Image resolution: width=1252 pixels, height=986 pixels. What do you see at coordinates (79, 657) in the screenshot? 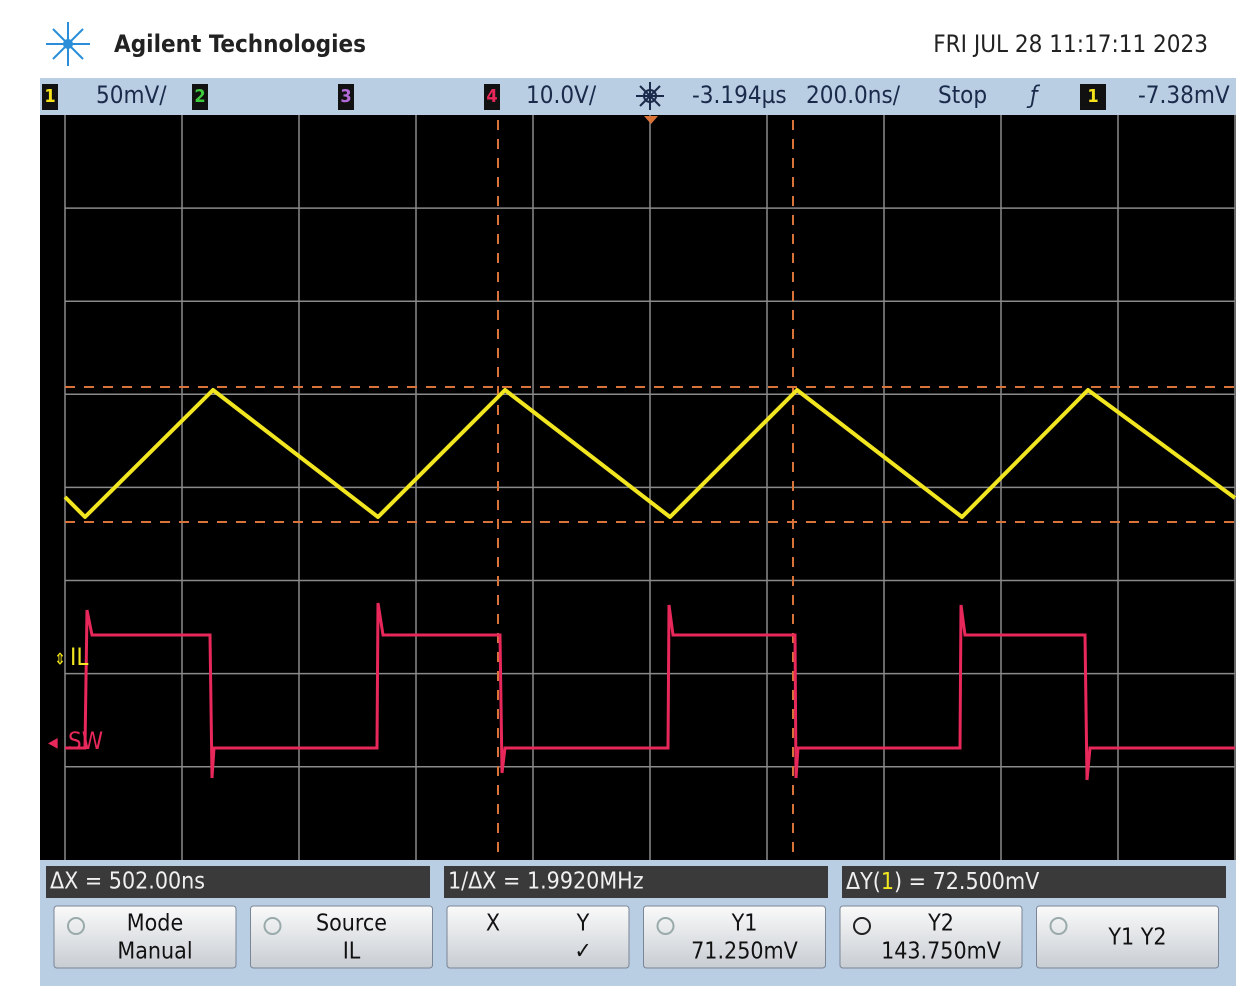
I see `ch1-trace-label: IL` at bounding box center [79, 657].